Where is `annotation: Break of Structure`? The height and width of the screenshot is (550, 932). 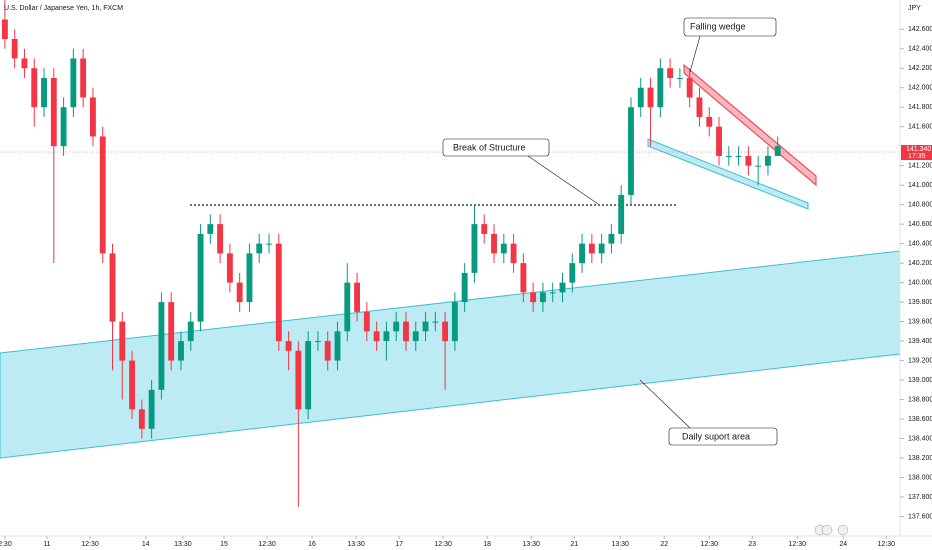 annotation: Break of Structure is located at coordinates (489, 147).